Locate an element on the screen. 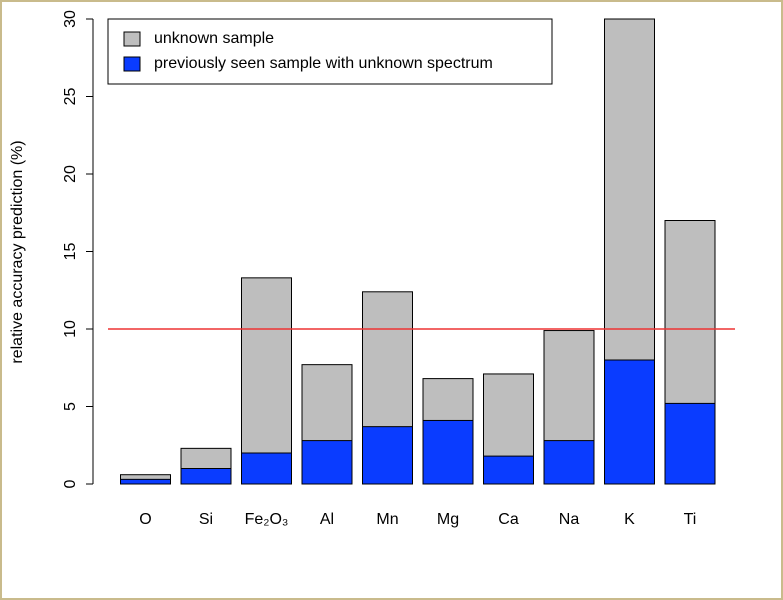 This screenshot has width=783, height=600. x-tick-label: K is located at coordinates (629, 519).